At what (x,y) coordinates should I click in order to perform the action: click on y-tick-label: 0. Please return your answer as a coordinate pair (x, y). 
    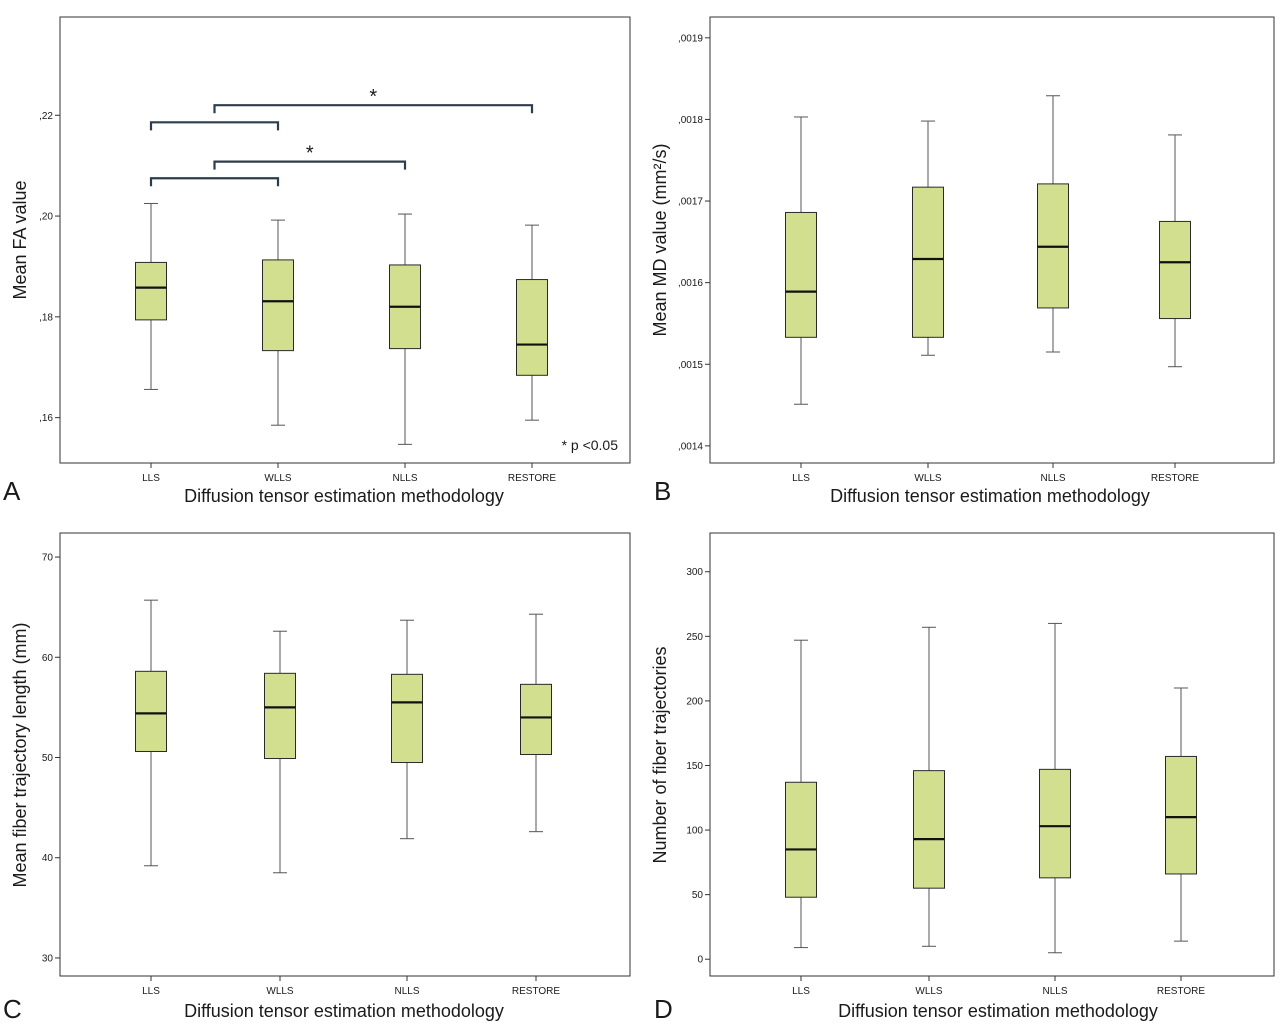
    Looking at the image, I should click on (700, 960).